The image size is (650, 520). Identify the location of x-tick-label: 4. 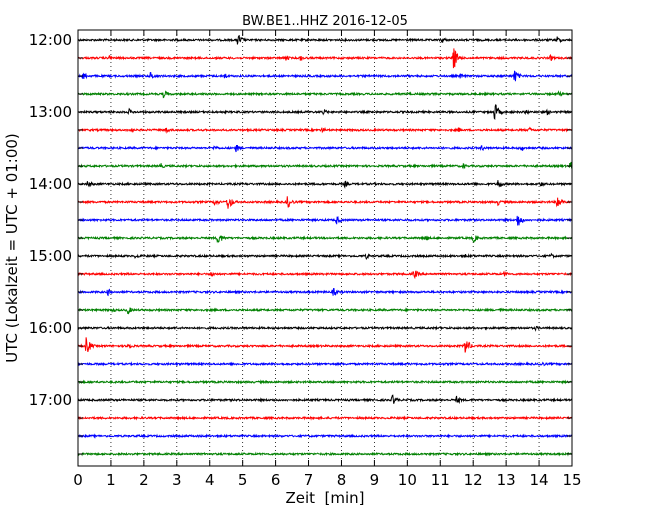
(210, 480).